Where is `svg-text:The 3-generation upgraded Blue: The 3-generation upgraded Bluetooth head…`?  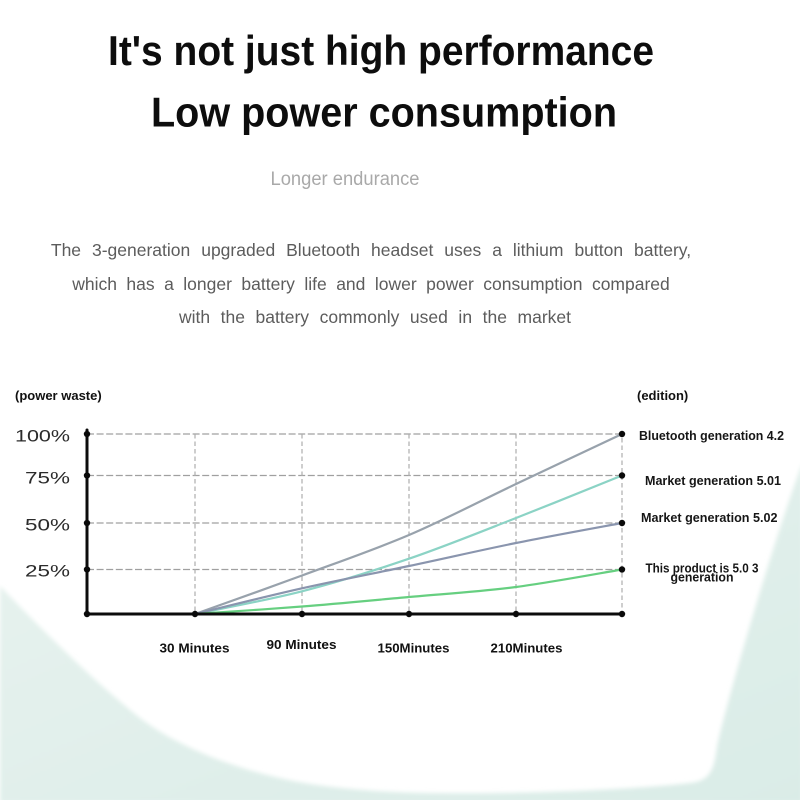
svg-text:The 3-generation upgraded Blue: The 3-generation upgraded Bluetooth head… is located at coordinates (371, 250).